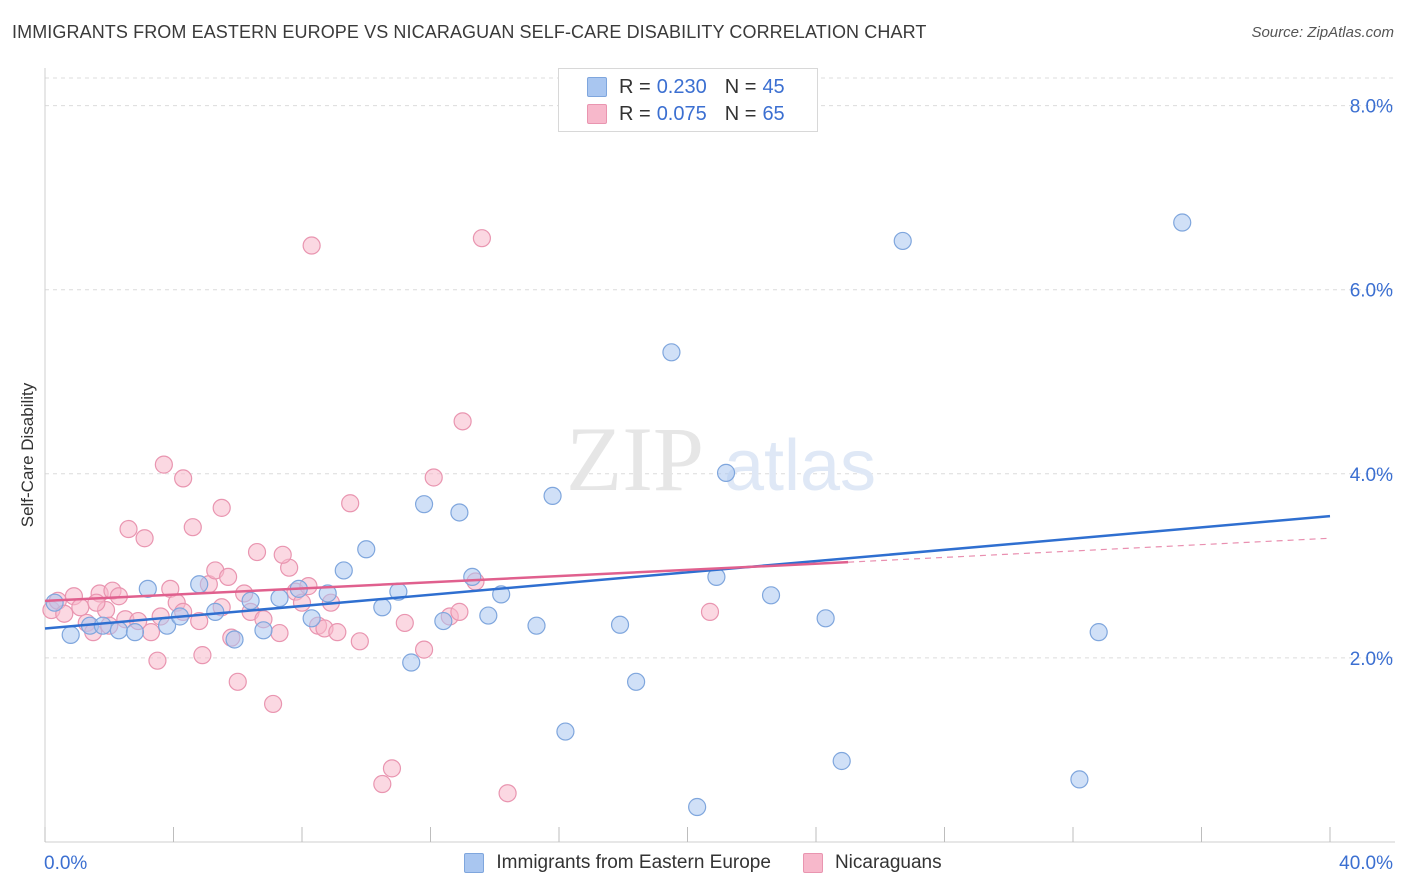 This screenshot has width=1406, height=892. What do you see at coordinates (1371, 475) in the screenshot?
I see `y-tick-label: 4.0%` at bounding box center [1371, 475].